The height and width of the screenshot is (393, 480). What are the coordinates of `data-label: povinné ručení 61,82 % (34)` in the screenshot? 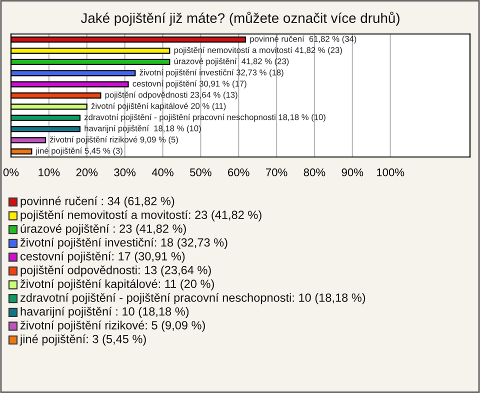 It's located at (303, 40).